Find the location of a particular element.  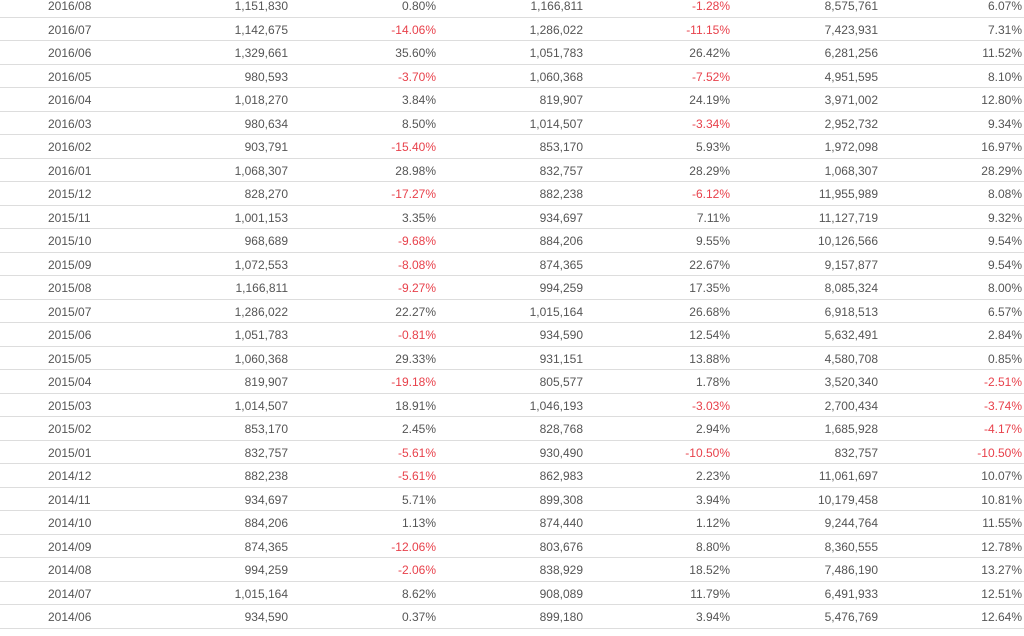

table-cell: 3,971,002 is located at coordinates (851, 100).